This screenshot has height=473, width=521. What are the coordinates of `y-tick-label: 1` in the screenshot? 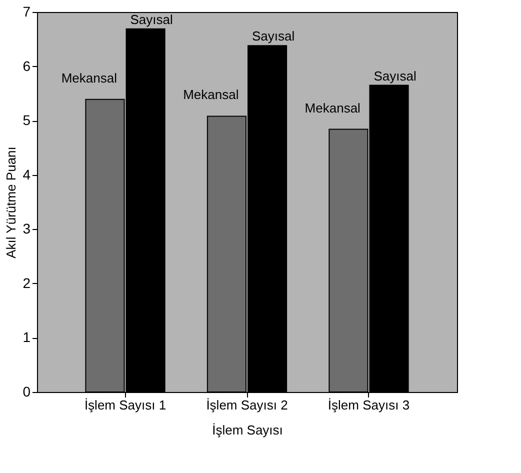 It's located at (26, 337).